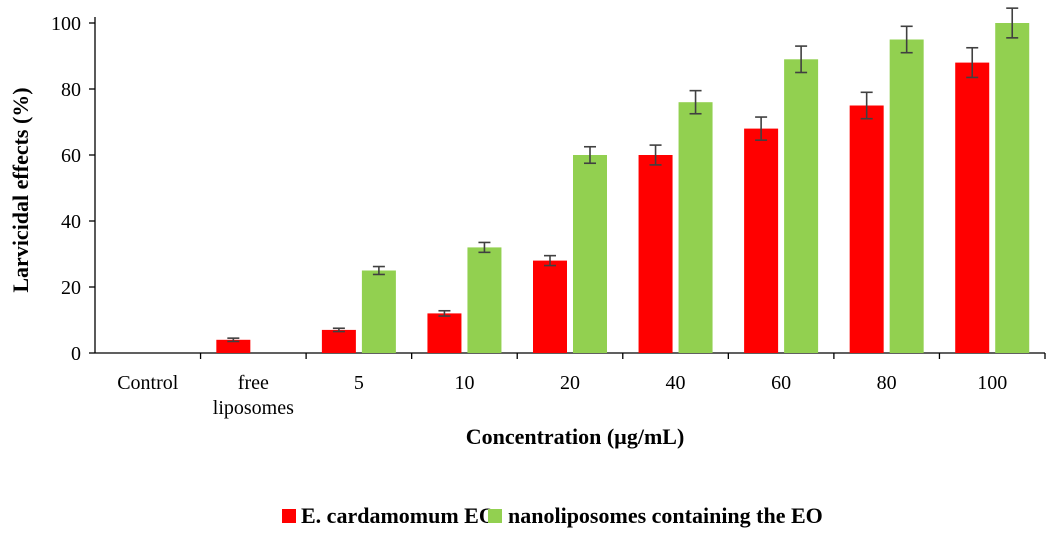 This screenshot has height=535, width=1047. I want to click on x-axis-title: Concentration (µg/mL), so click(575, 436).